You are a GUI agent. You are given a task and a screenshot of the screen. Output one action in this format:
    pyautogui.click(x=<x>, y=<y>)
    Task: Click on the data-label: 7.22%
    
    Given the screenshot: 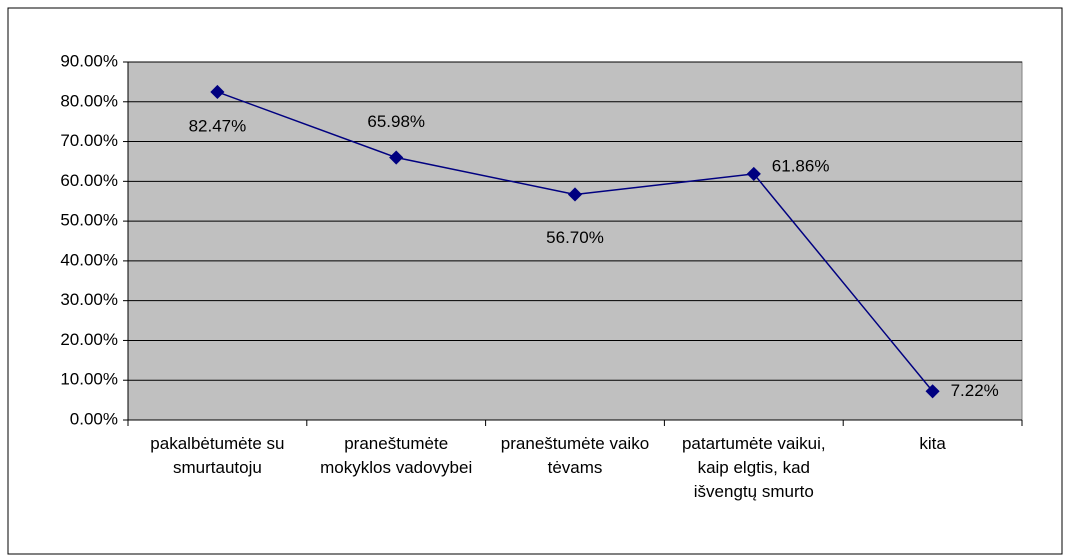 What is the action you would take?
    pyautogui.click(x=975, y=390)
    